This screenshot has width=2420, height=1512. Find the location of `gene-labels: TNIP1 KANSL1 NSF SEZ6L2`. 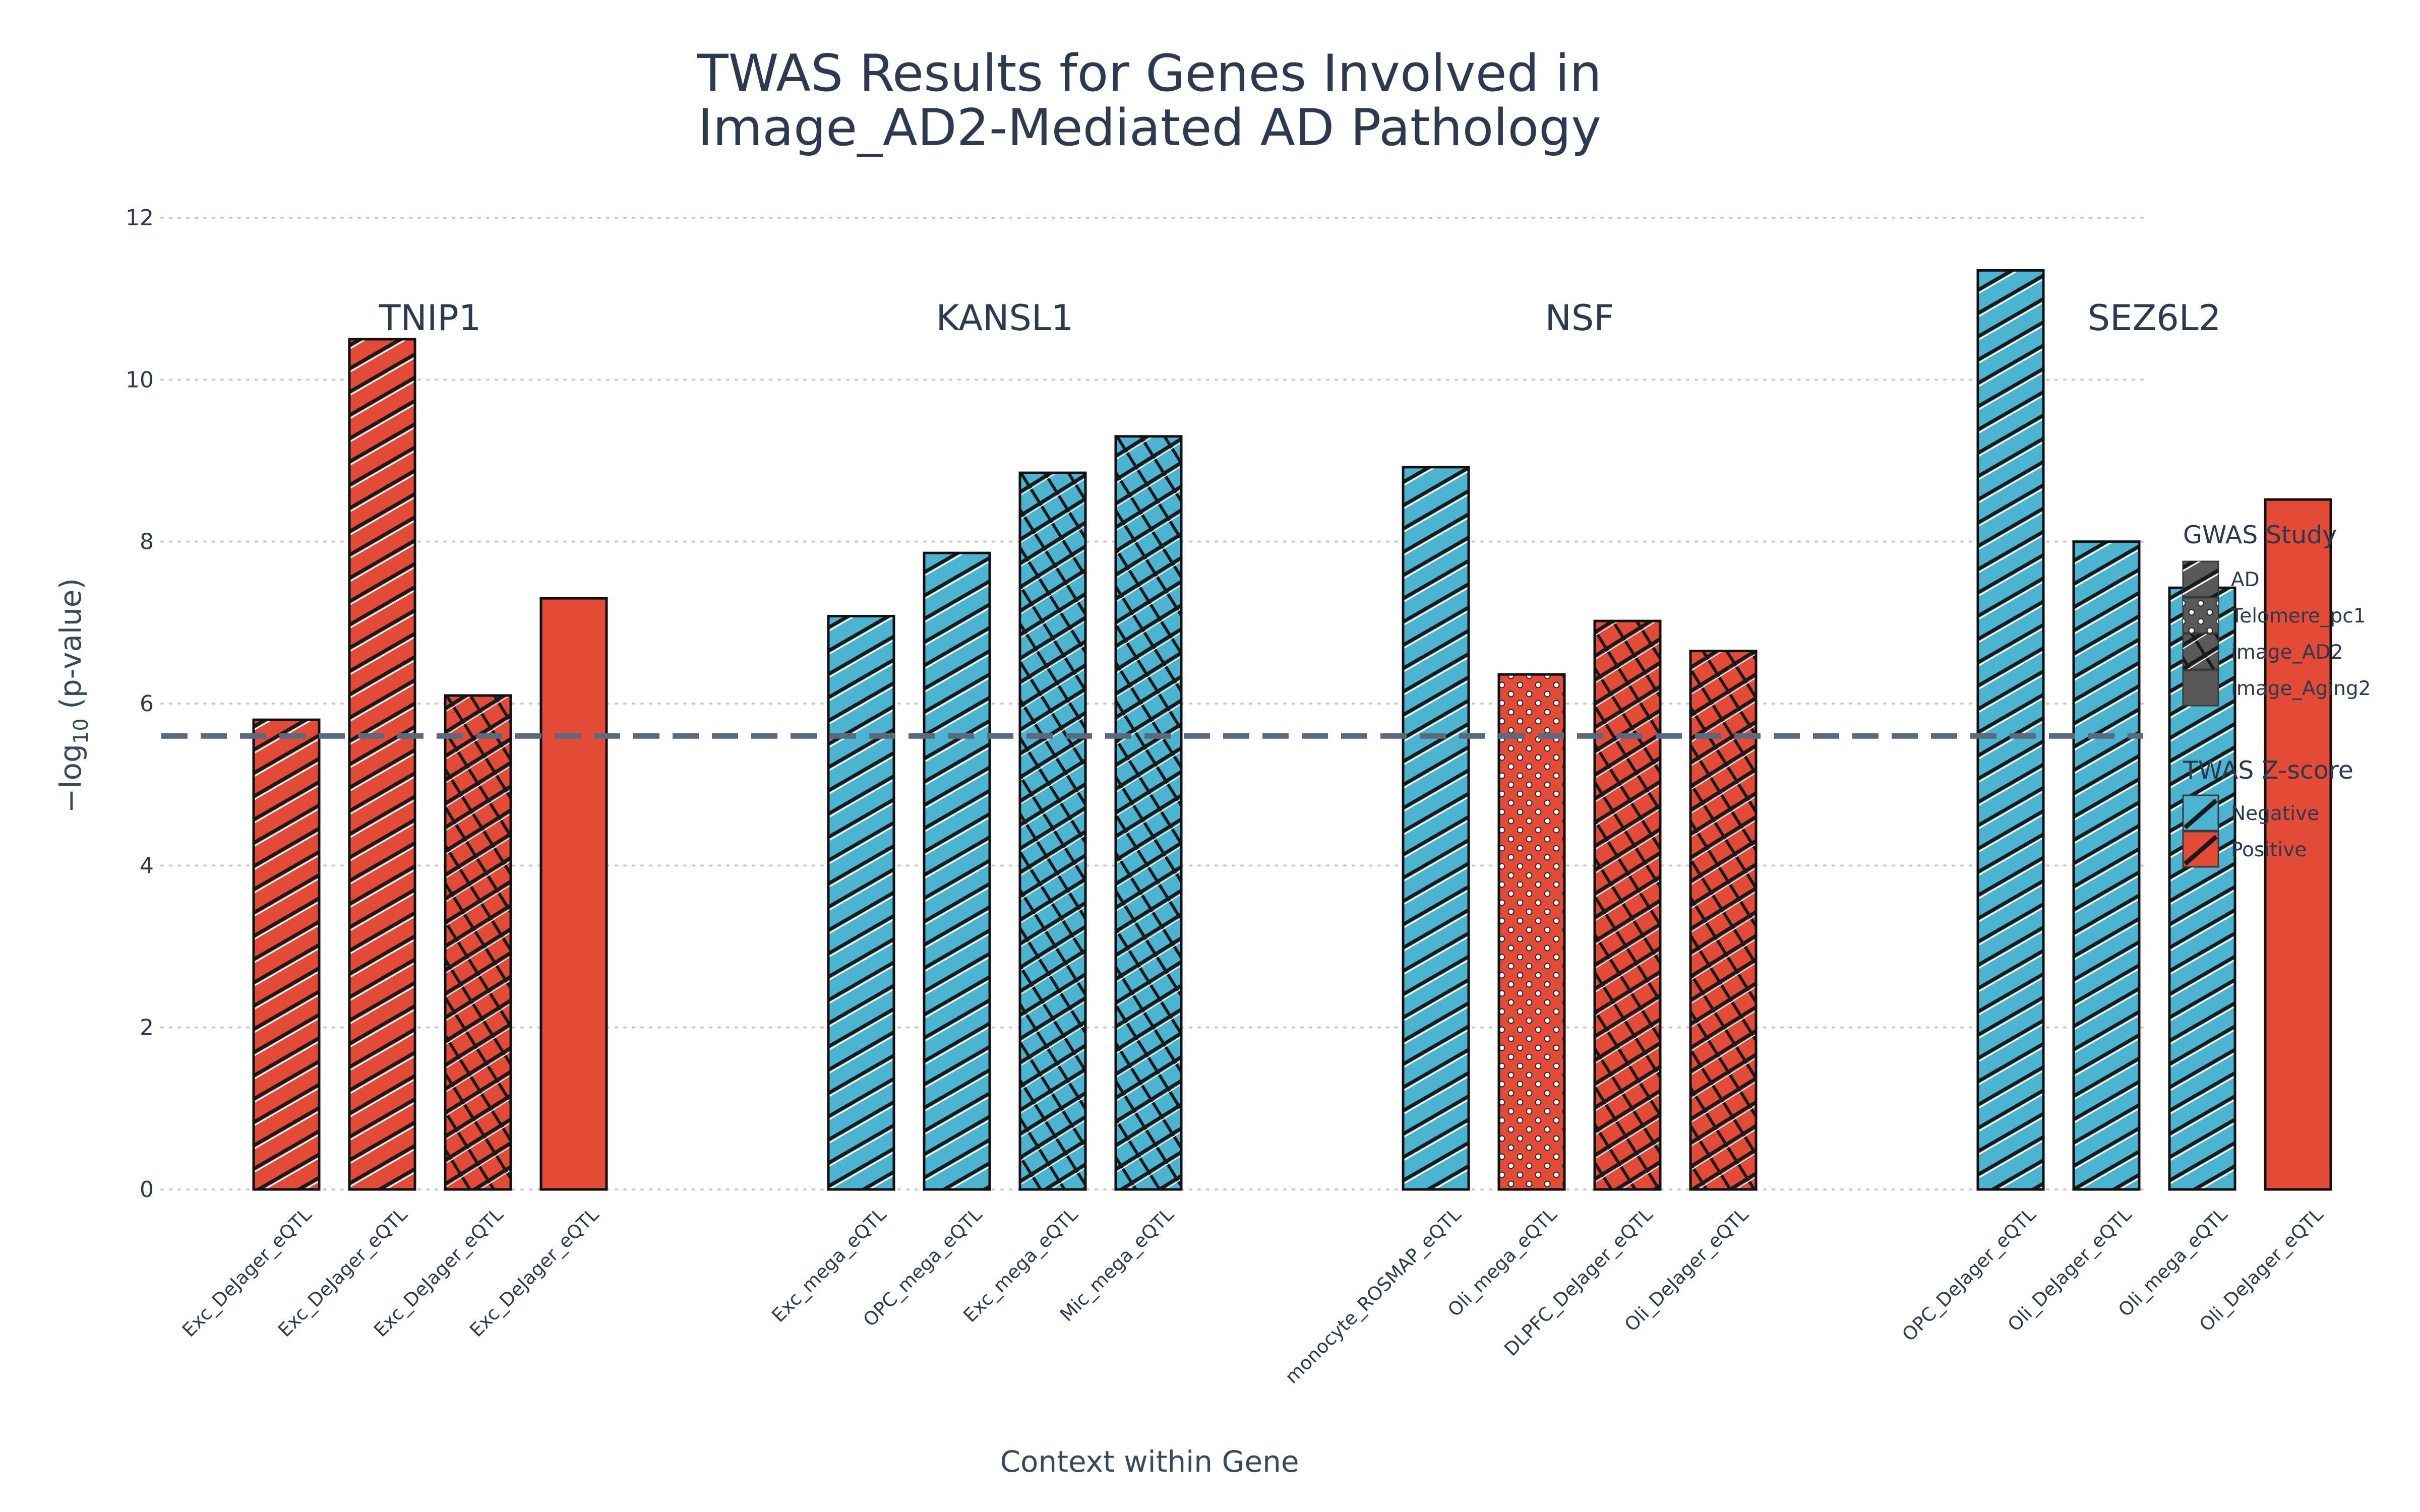

gene-labels: TNIP1 KANSL1 NSF SEZ6L2 is located at coordinates (1300, 318).